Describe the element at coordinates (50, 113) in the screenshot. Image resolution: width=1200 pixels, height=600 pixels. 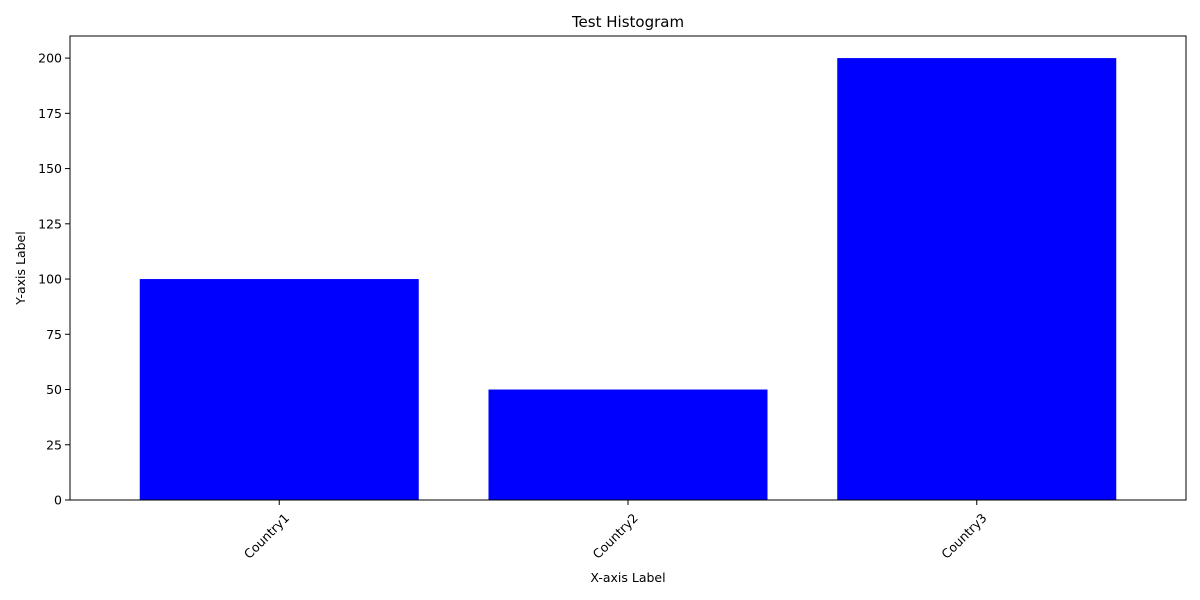
I see `y-tick-label: 175` at that location.